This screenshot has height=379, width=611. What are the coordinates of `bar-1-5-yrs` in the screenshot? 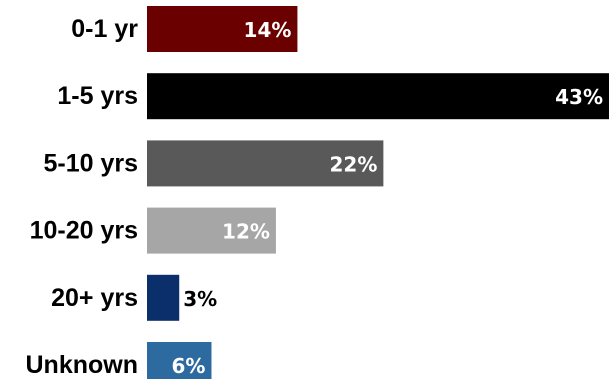 It's located at (378, 96).